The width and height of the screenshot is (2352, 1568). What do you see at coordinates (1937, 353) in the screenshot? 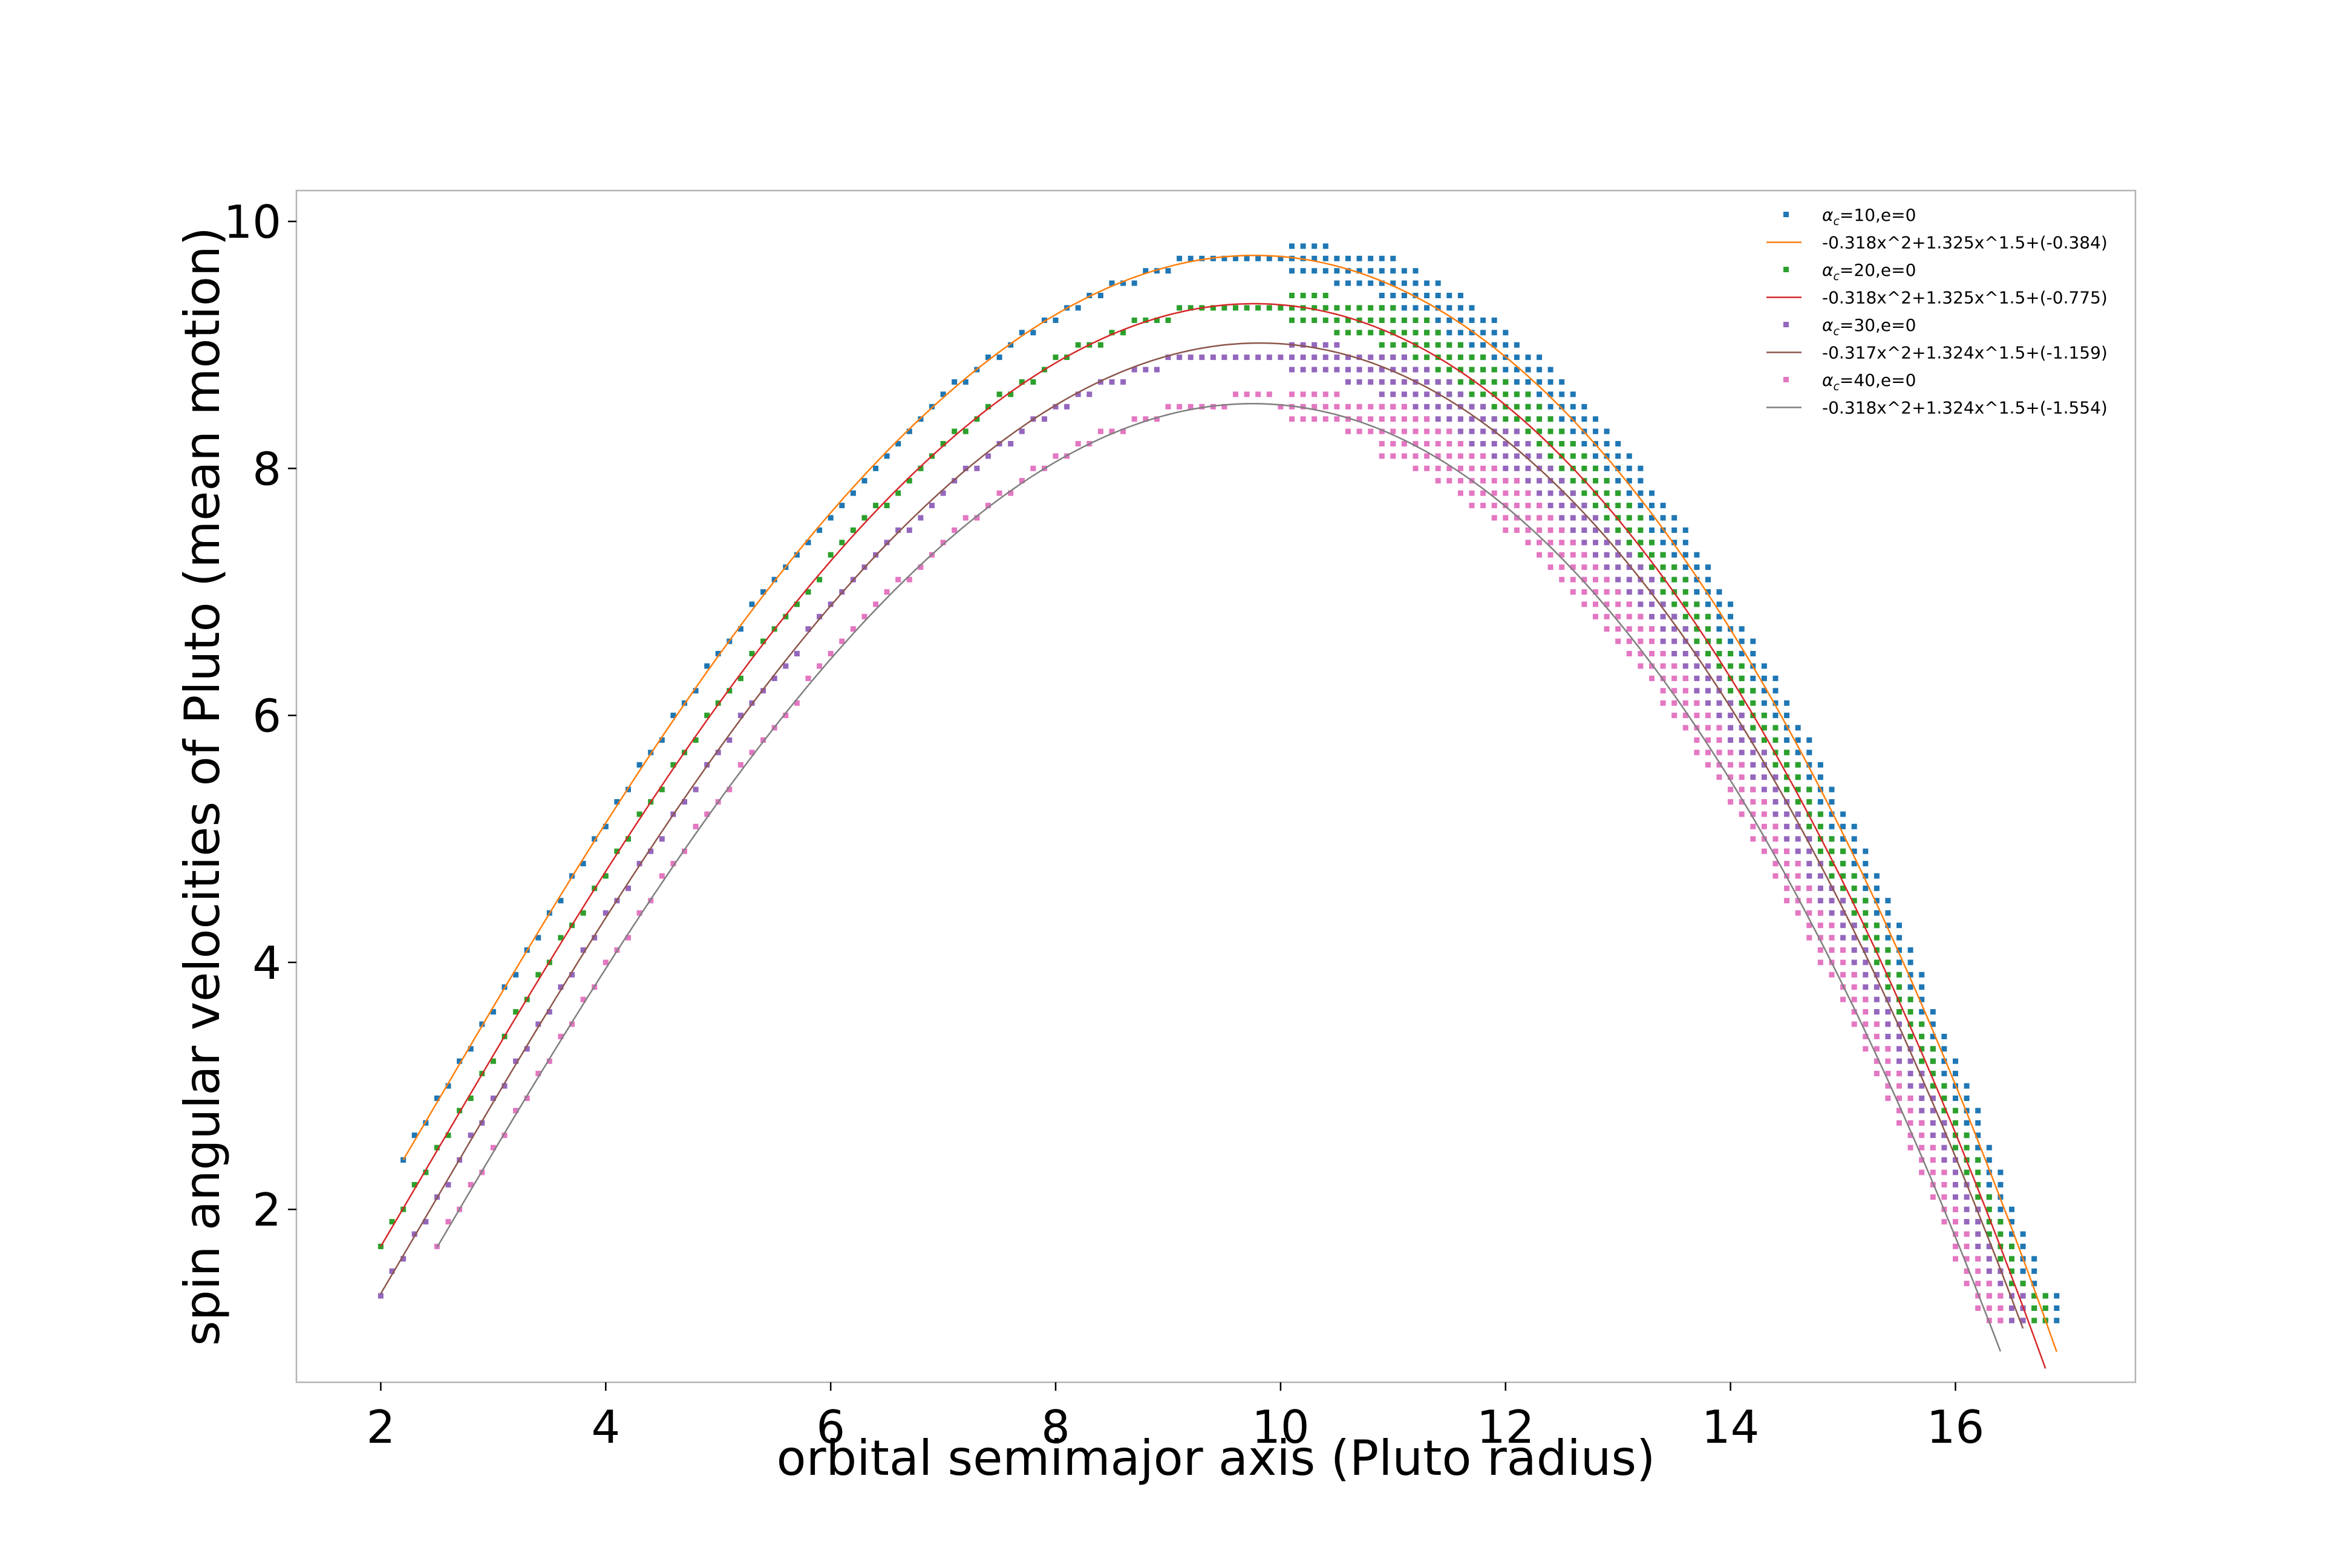
I see `legend-entry: -0.317x^2+1.324x^1.5+(-1.159)` at bounding box center [1937, 353].